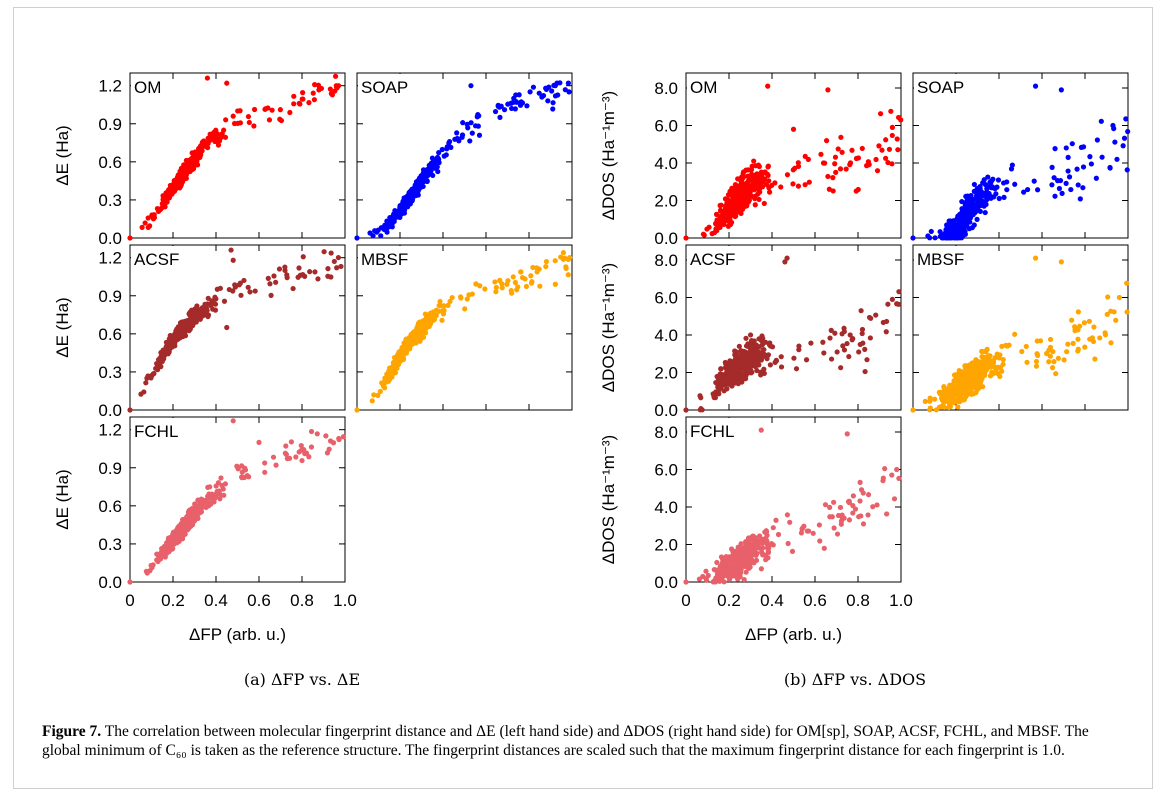  Describe the element at coordinates (608, 327) in the screenshot. I see `y-axis-title: ΔDOS (Ha⁻¹m⁻³)` at that location.